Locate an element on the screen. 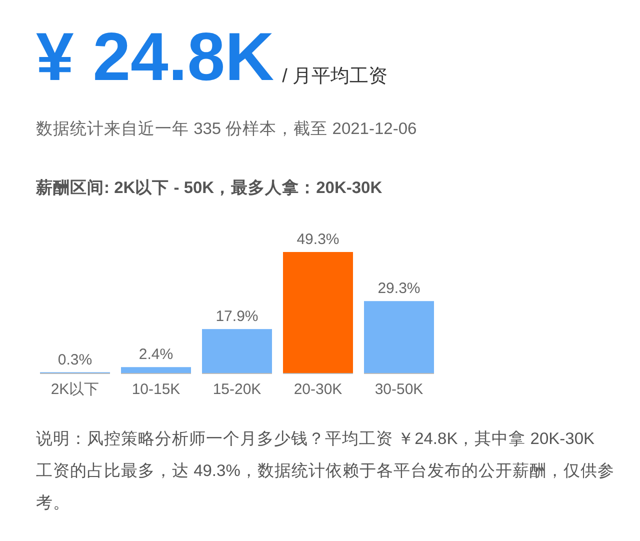  x-tick-label: 2K以下 is located at coordinates (75, 389).